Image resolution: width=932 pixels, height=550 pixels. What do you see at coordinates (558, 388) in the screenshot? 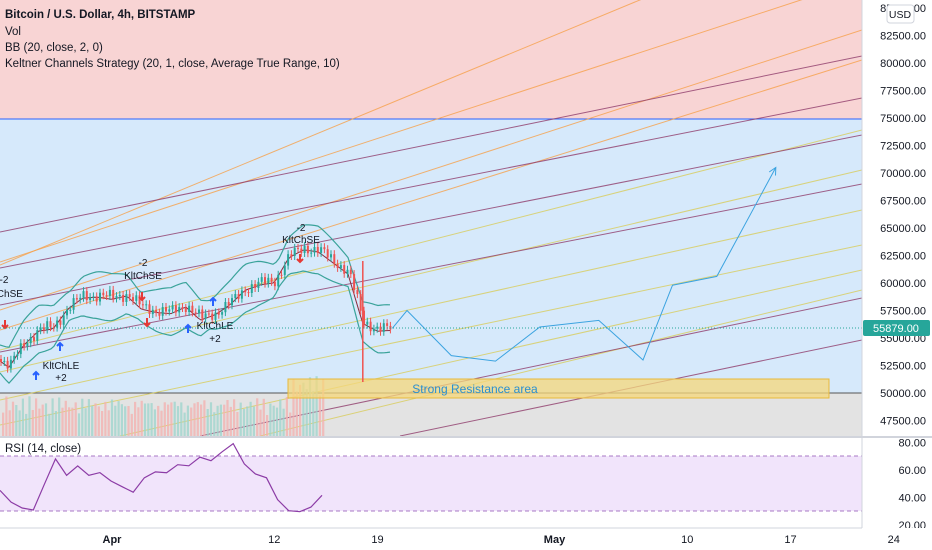
I see `resistance-area-box` at bounding box center [558, 388].